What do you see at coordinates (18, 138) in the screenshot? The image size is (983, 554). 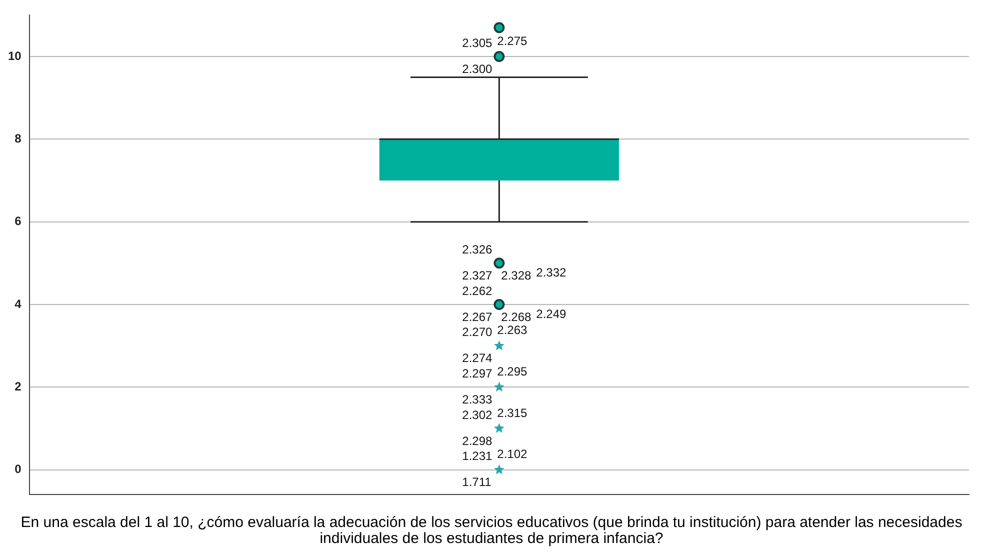 I see `y-tick-label: 8` at bounding box center [18, 138].